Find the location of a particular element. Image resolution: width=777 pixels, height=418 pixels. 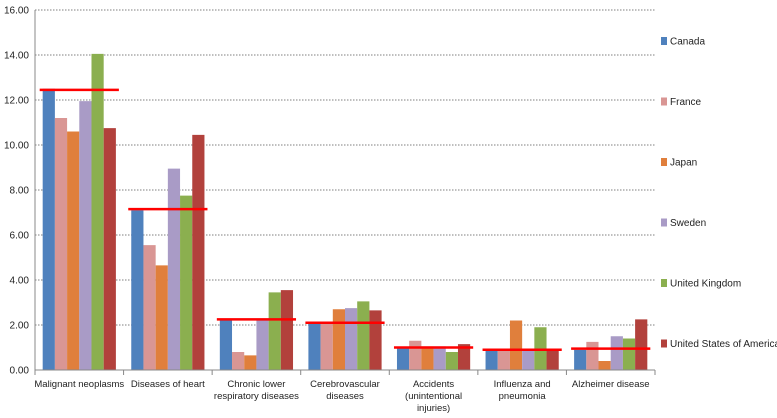

y-tick-label: 10.00 is located at coordinates (16, 146).